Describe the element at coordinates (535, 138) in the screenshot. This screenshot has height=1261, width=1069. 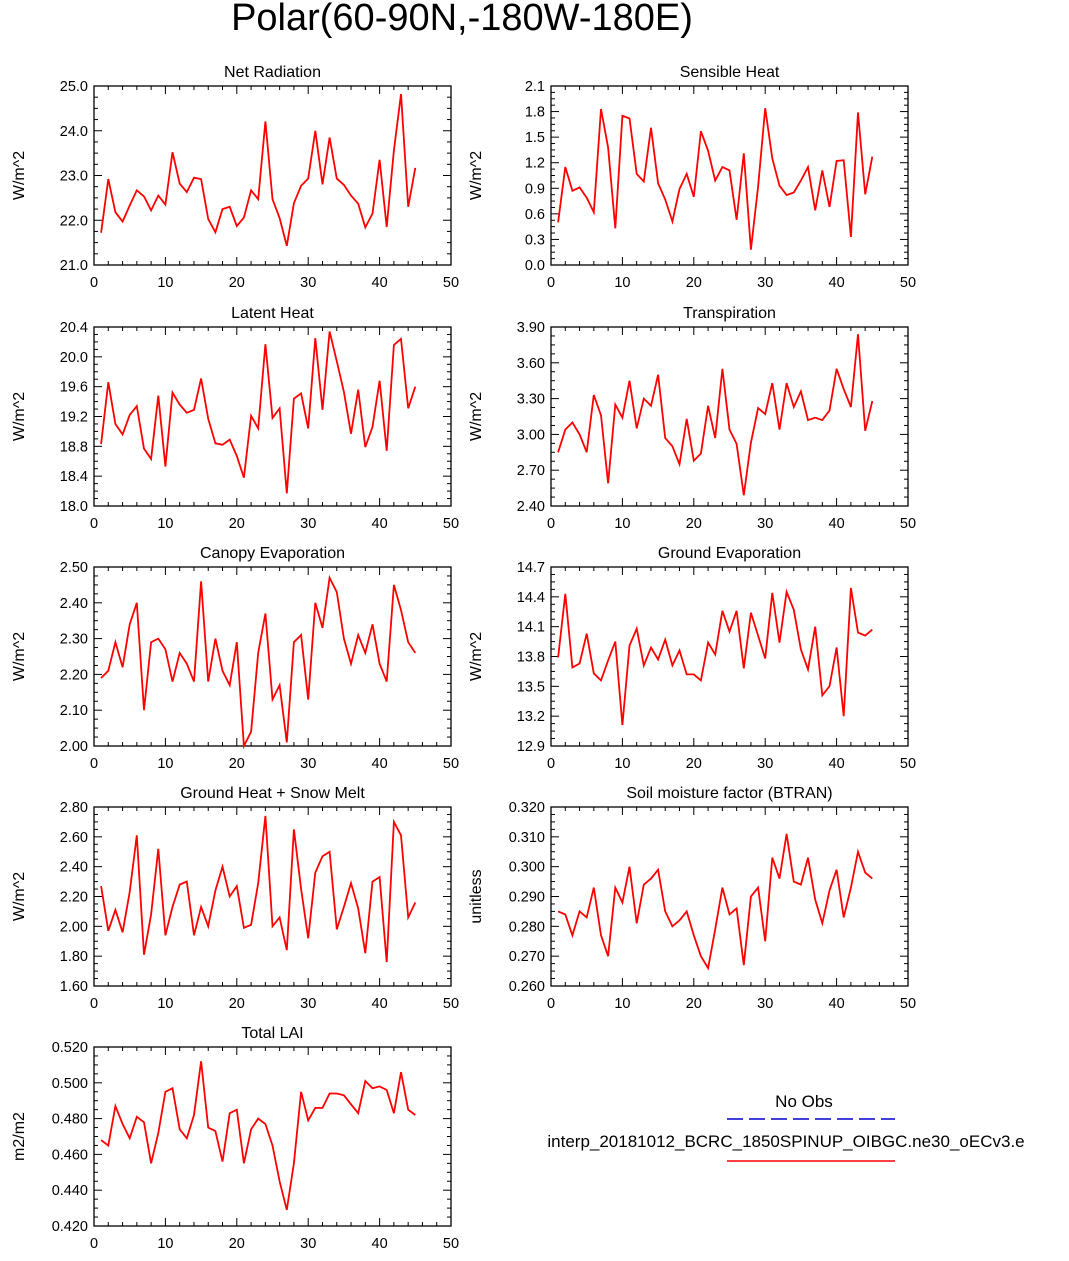
I see `y-tick-label: 1.5` at that location.